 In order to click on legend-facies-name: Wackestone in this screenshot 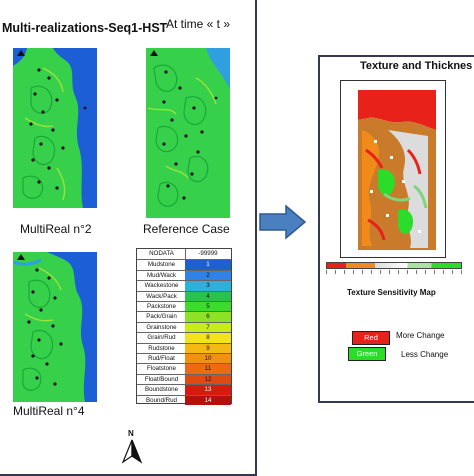, I will do `click(162, 286)`.